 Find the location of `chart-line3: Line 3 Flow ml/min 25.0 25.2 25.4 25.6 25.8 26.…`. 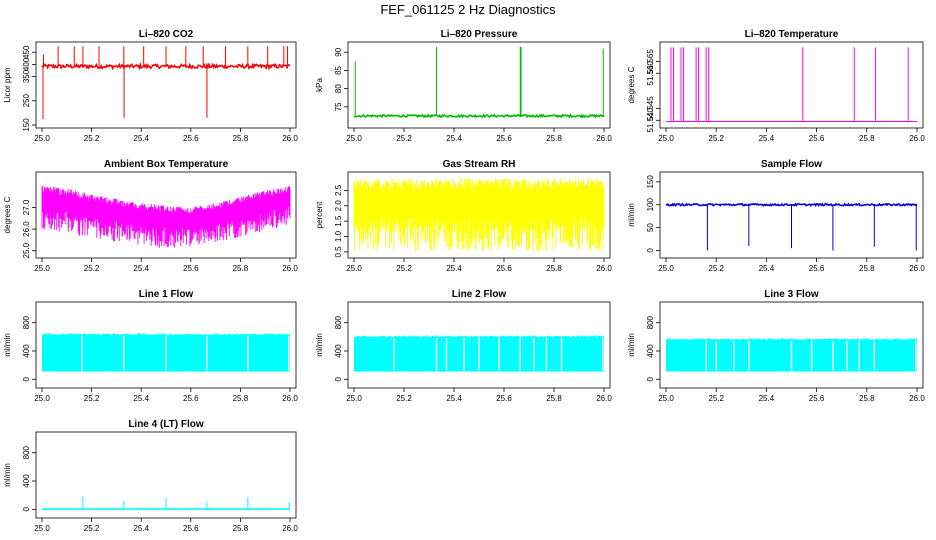

chart-line3: Line 3 Flow ml/min 25.0 25.2 25.4 25.6 25.8 26.… is located at coordinates (776, 346).